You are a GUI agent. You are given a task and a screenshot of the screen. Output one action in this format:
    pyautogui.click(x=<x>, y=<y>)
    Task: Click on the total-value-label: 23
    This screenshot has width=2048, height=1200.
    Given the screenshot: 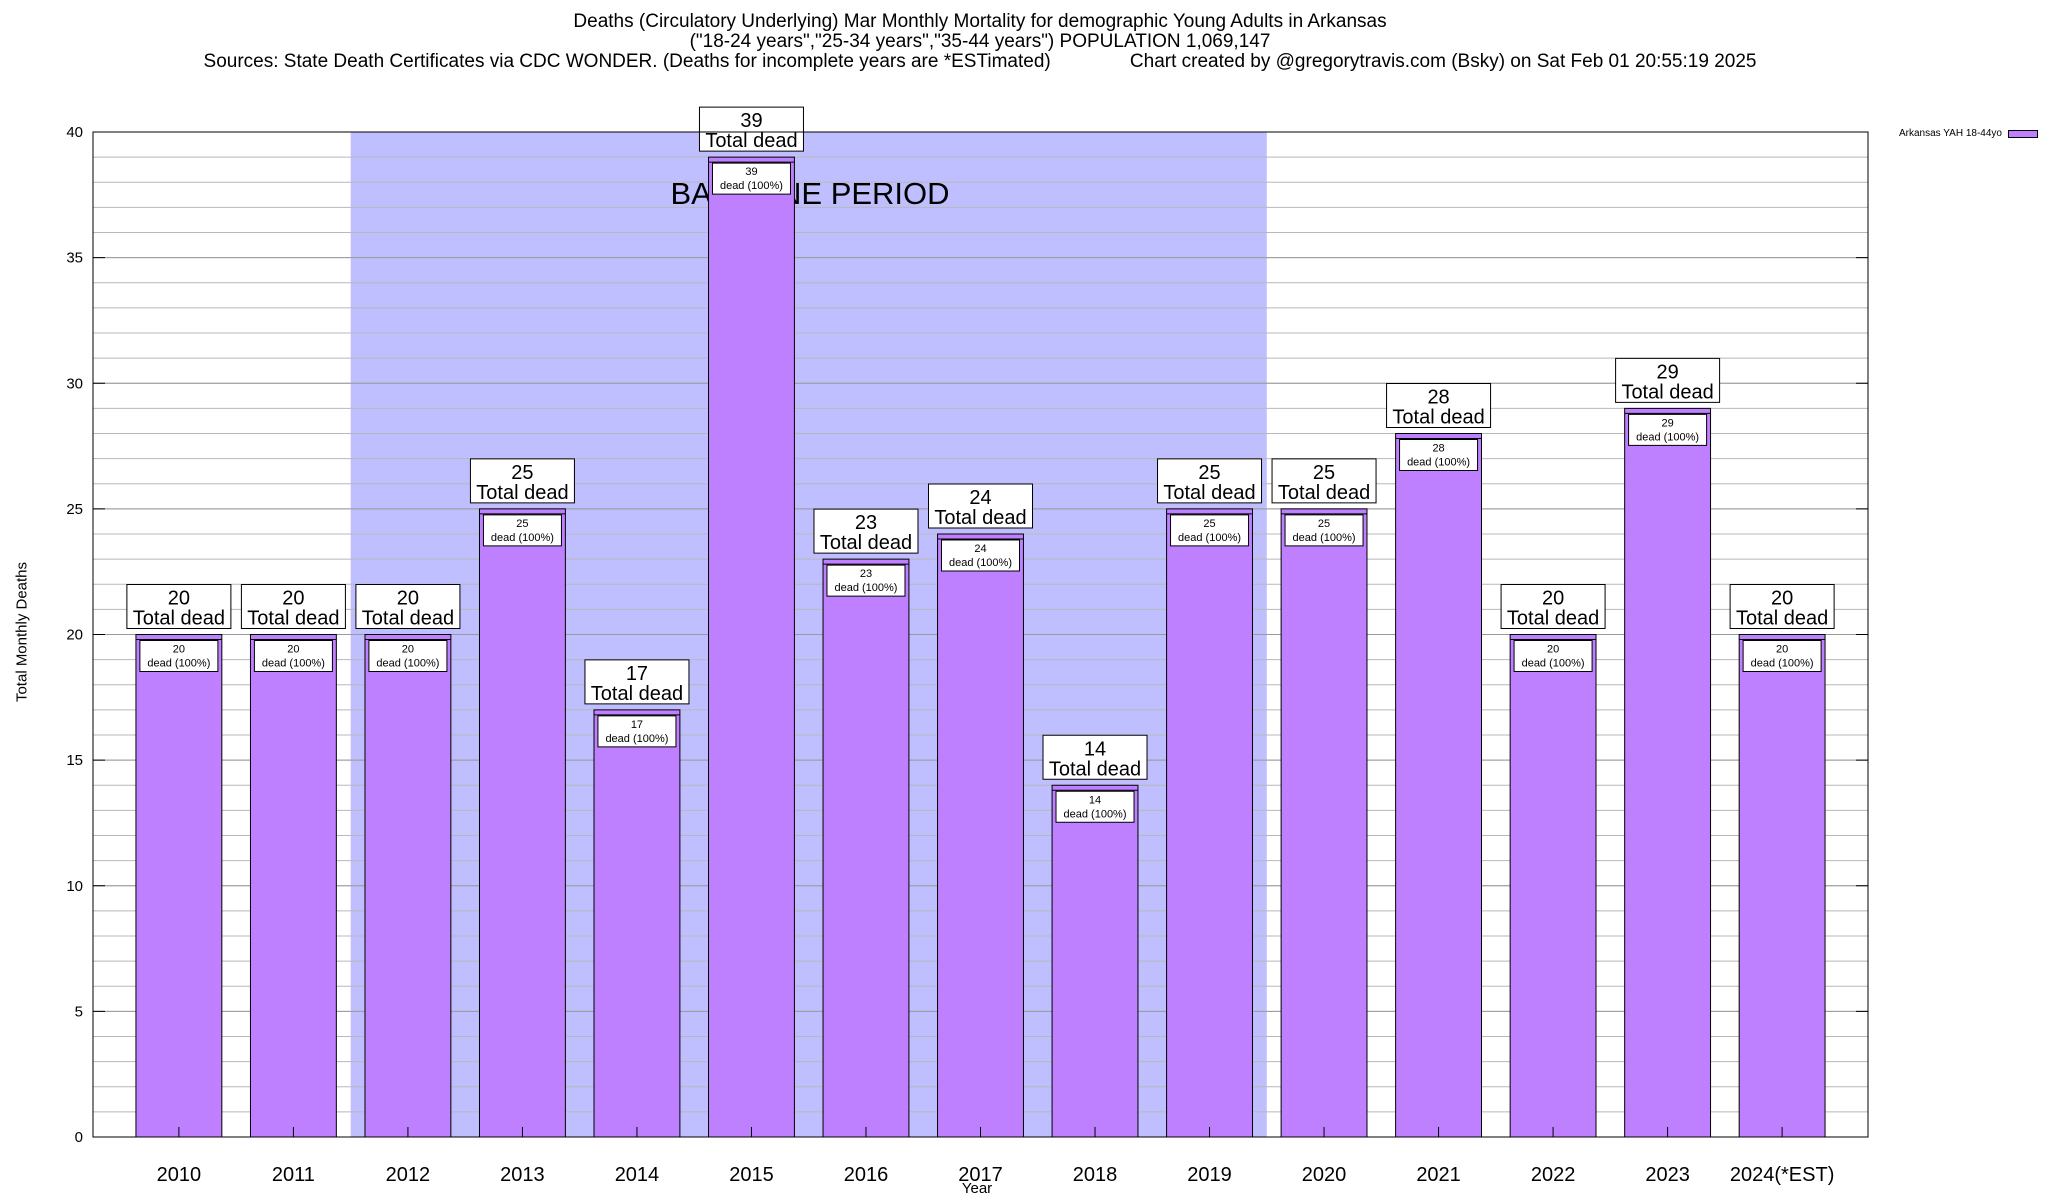 What is the action you would take?
    pyautogui.click(x=866, y=523)
    